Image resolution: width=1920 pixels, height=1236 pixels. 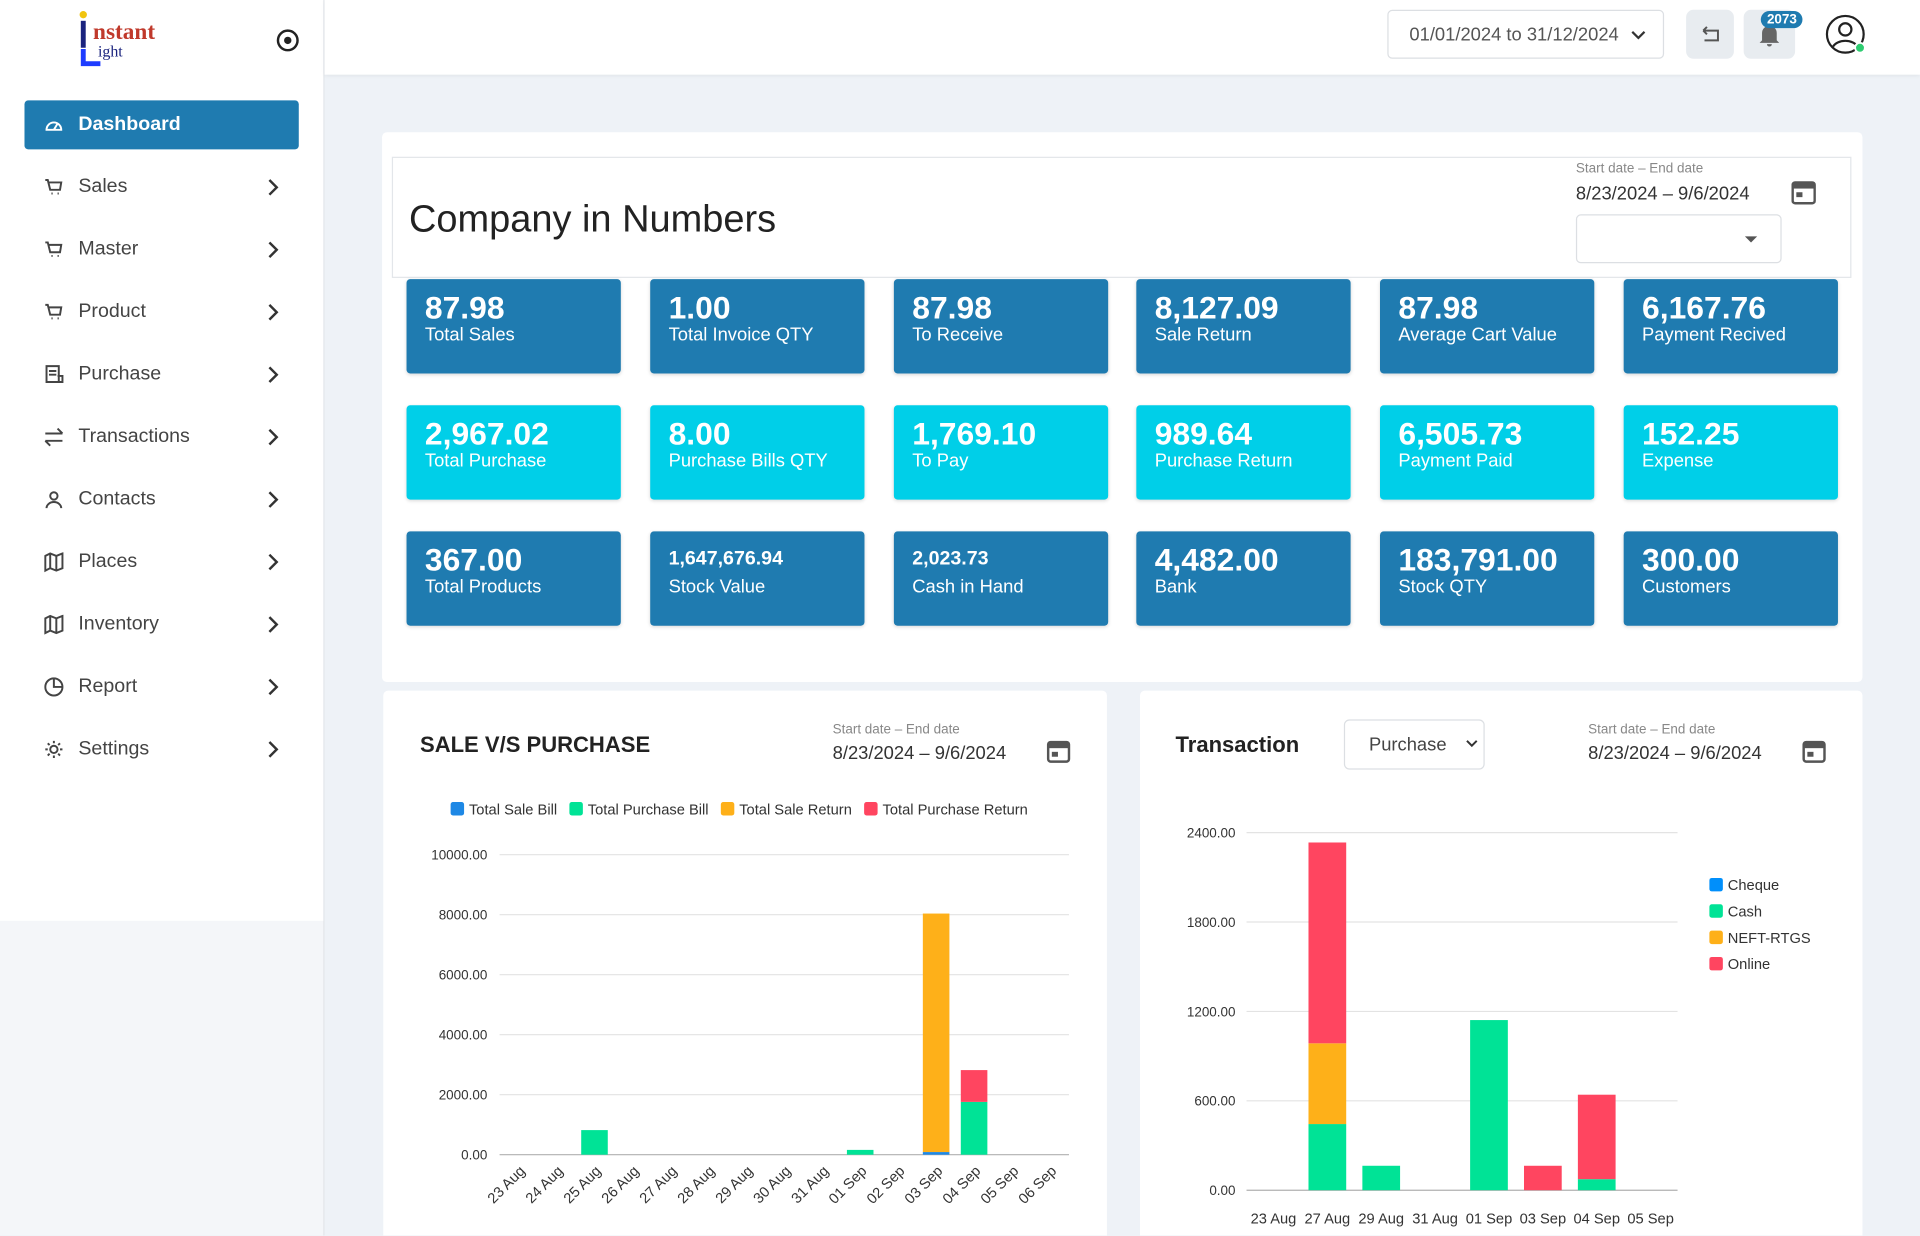 I want to click on stat-label: Customers, so click(x=1686, y=587).